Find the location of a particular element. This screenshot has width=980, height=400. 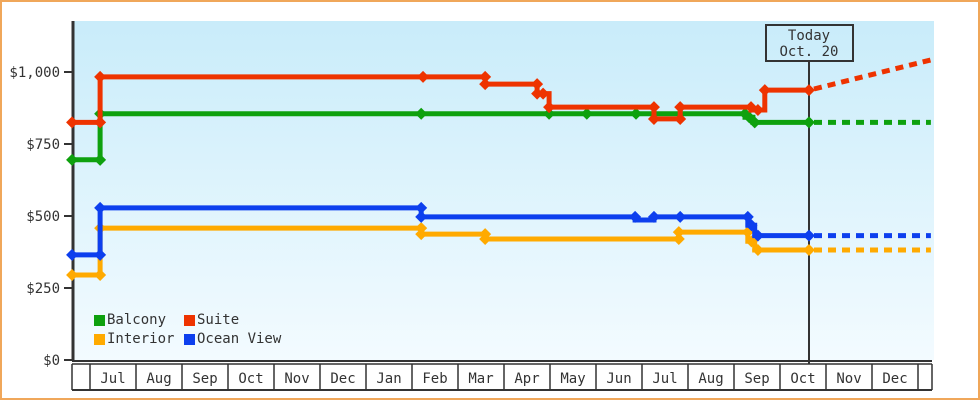

legend-swatch-ocean-view is located at coordinates (189, 339).